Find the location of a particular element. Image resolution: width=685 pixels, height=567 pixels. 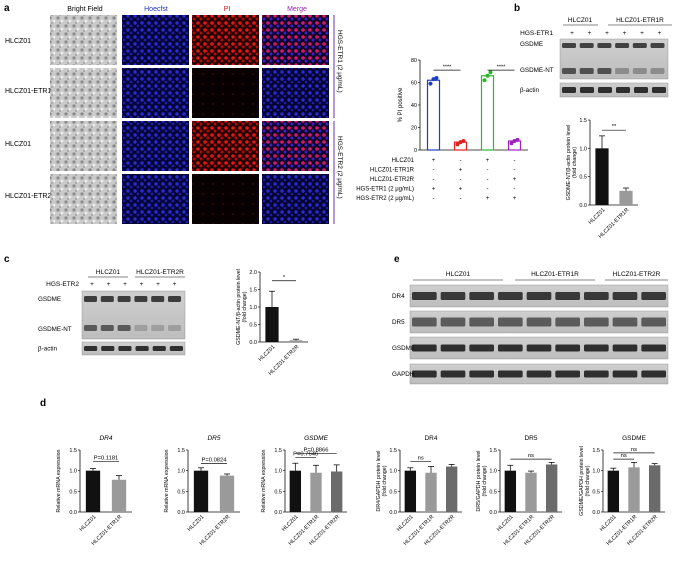

image-bf-row1 is located at coordinates (83, 40).